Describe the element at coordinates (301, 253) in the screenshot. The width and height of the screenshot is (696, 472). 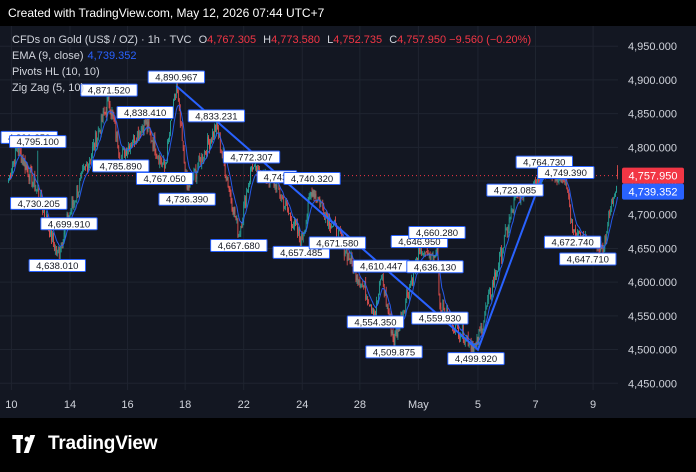
I see `pivot-value: 4,657.485` at that location.